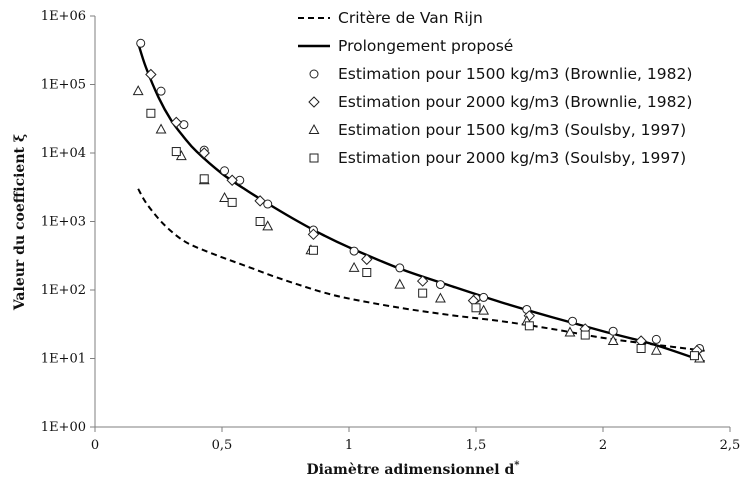  I want to click on legend-label: Prolongement proposé, so click(425, 46).